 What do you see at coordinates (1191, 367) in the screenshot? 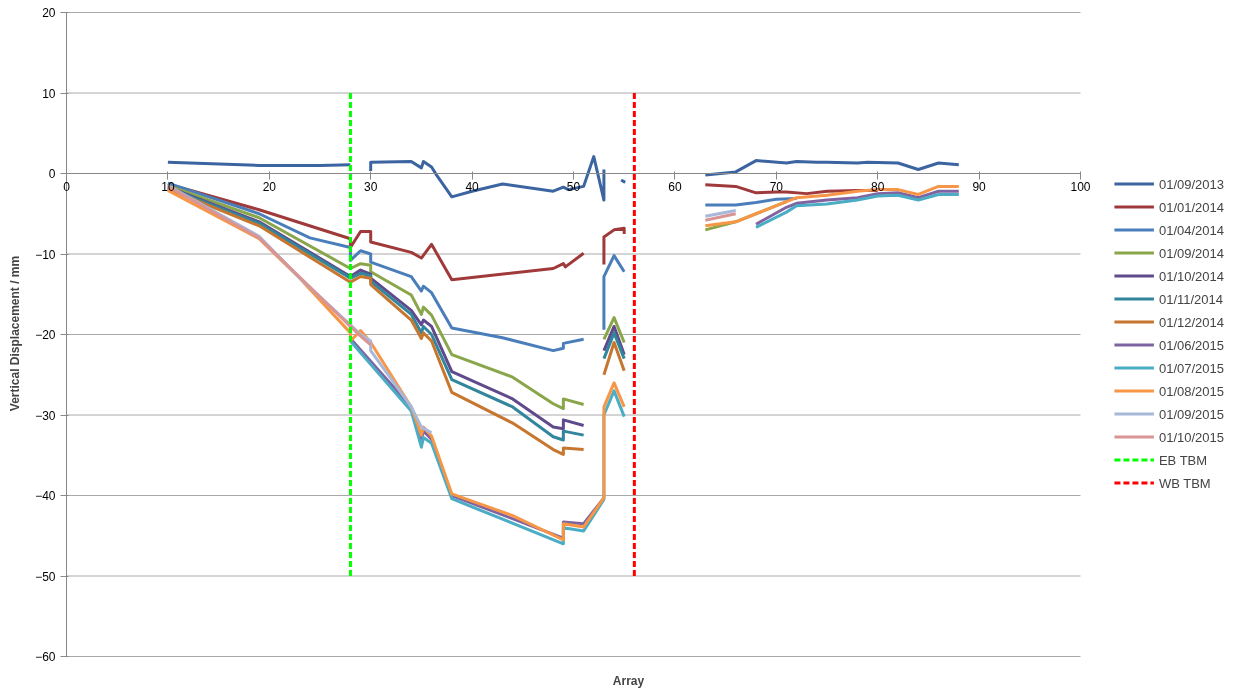
I see `legend-label: 01/07/2015` at bounding box center [1191, 367].